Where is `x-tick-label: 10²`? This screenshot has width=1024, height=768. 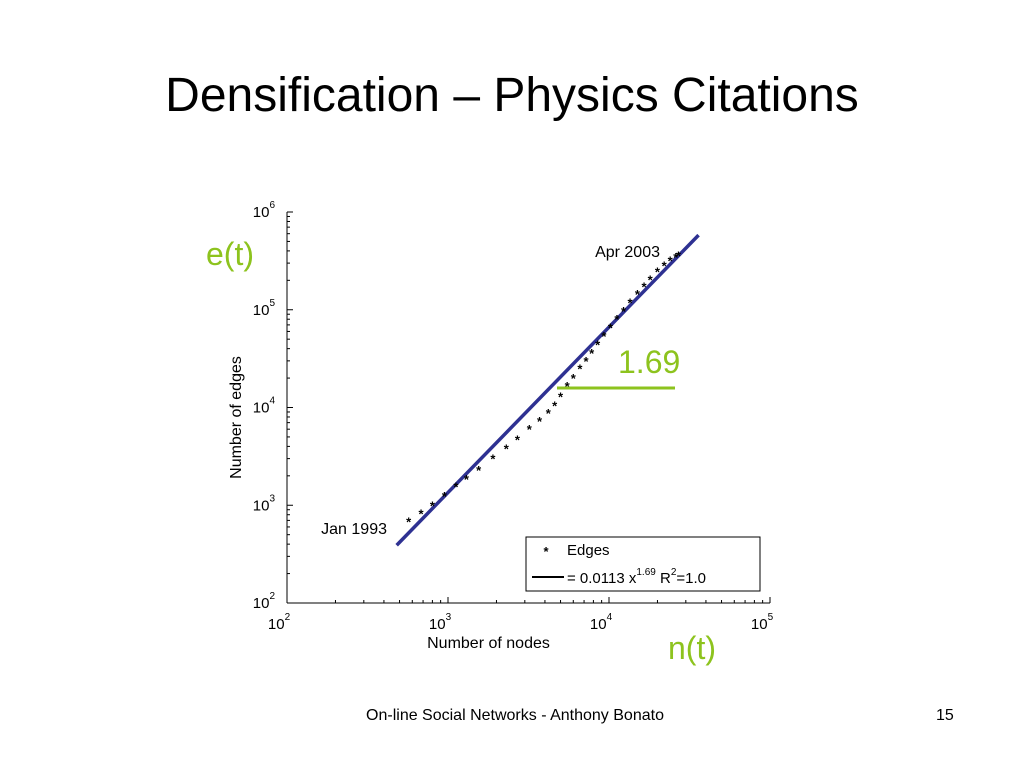
x-tick-label: 10² is located at coordinates (279, 622).